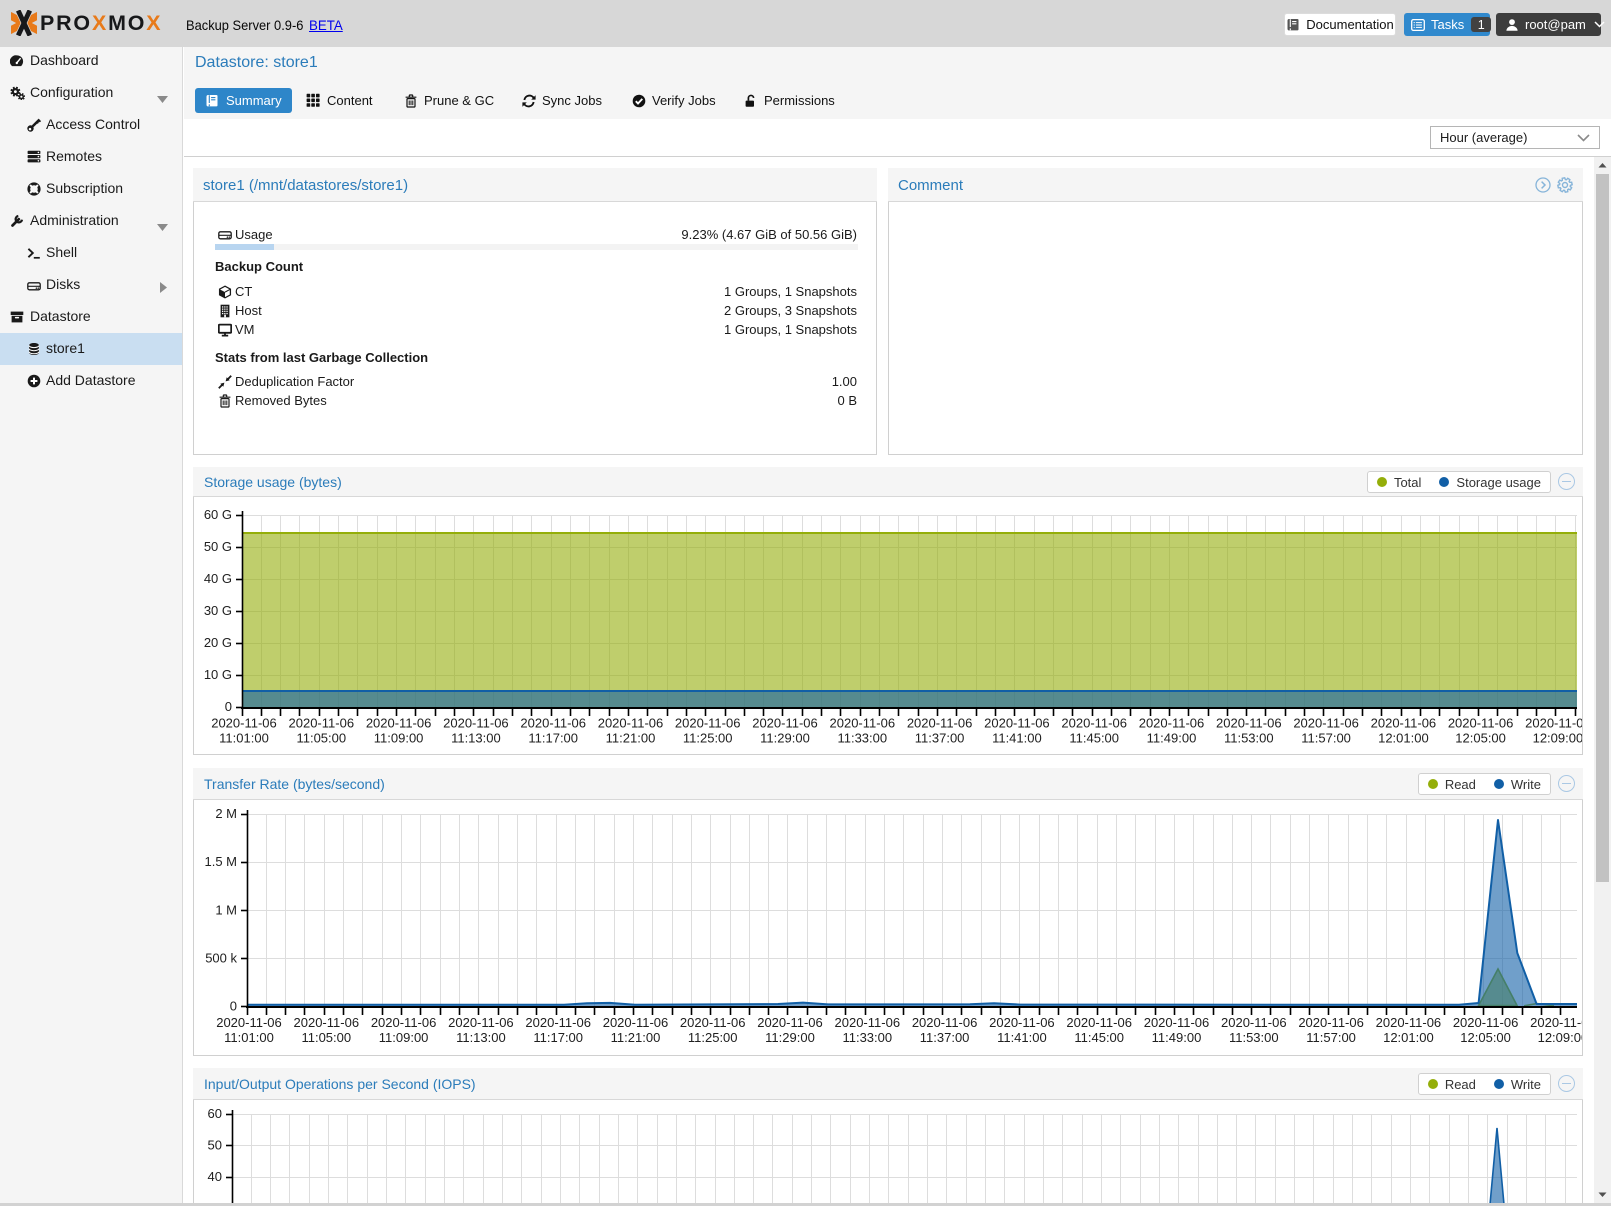 This screenshot has height=1206, width=1611. I want to click on svg-text: 1.5 M, so click(220, 861).